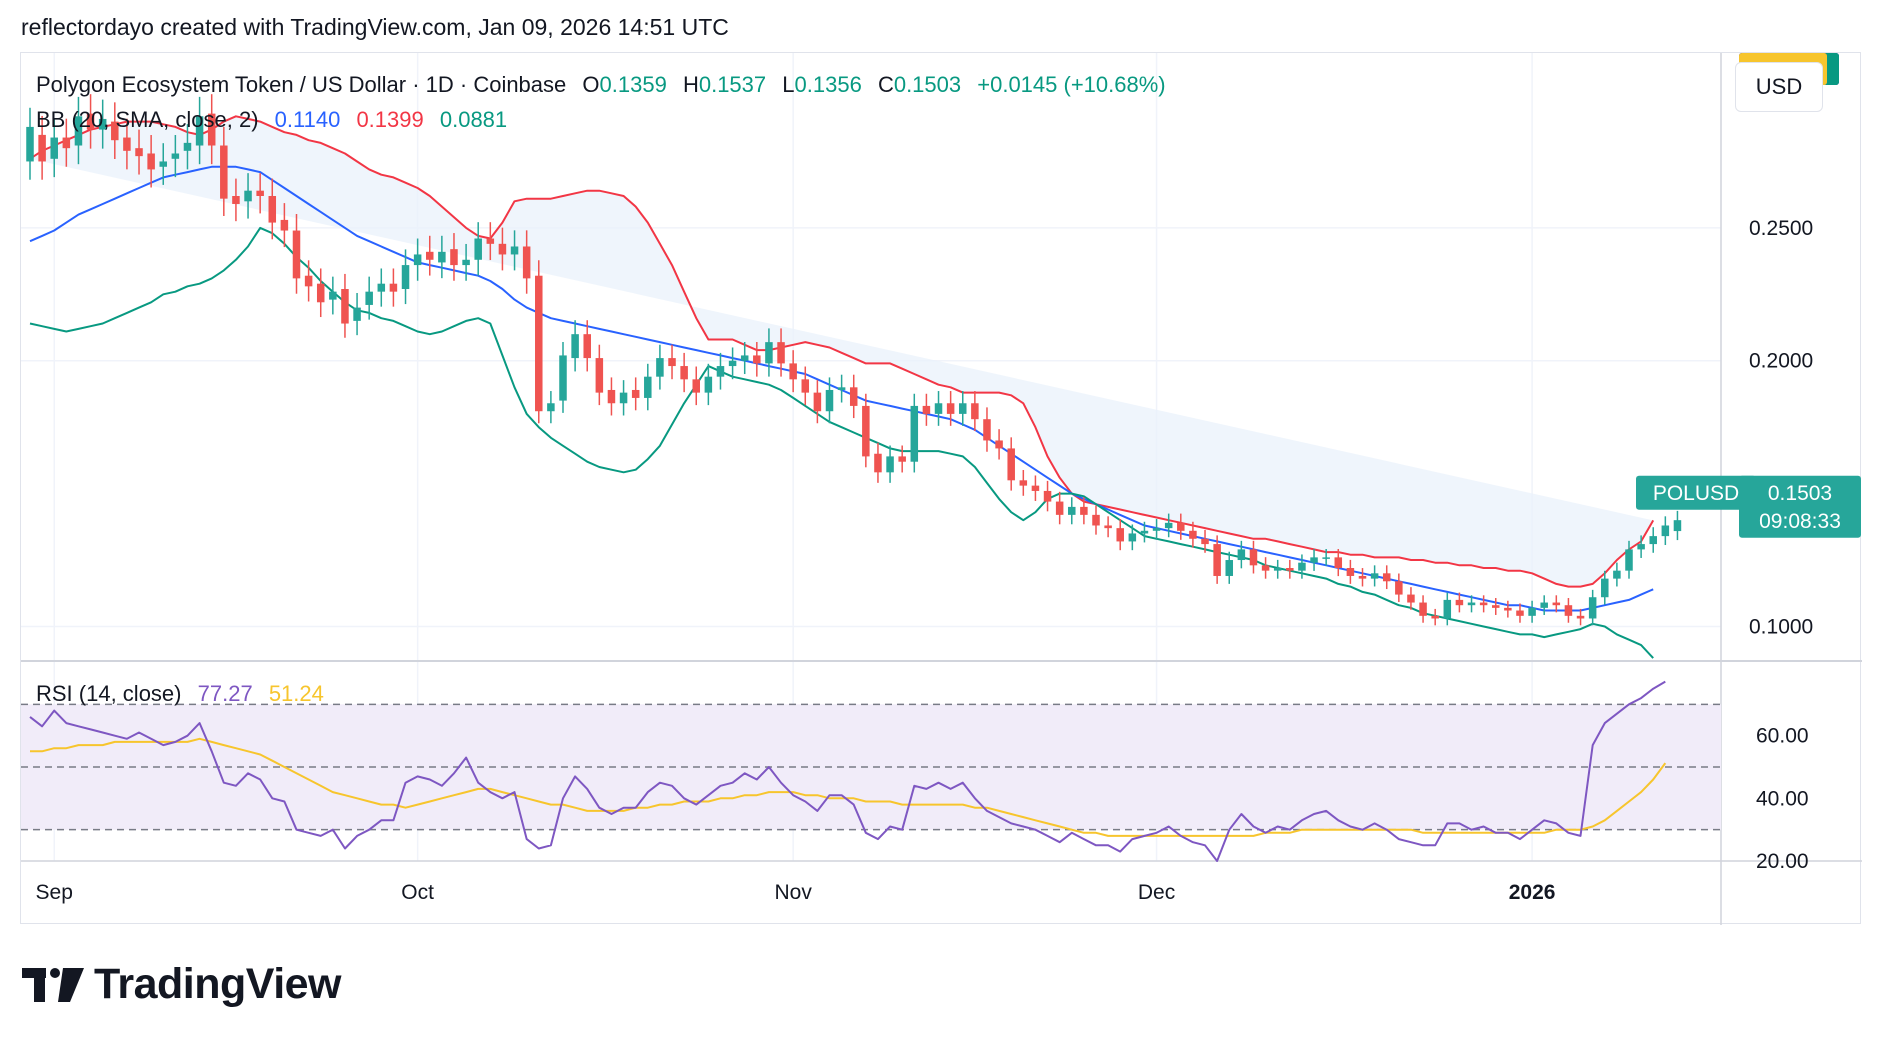 The height and width of the screenshot is (1042, 1878). Describe the element at coordinates (225, 693) in the screenshot. I see `rsi-value: 77.27` at that location.